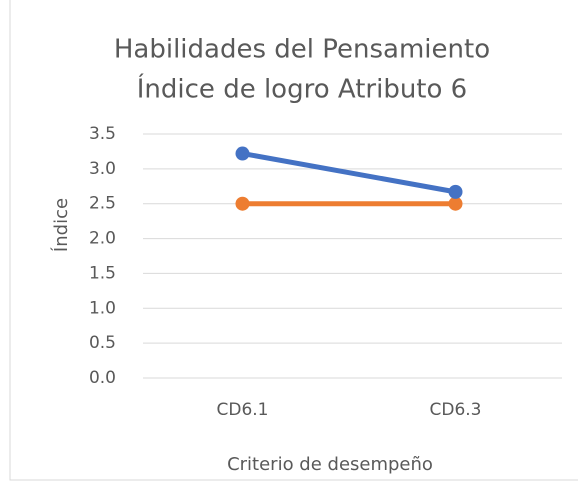  I want to click on y-tick-label: 0.0, so click(102, 378).